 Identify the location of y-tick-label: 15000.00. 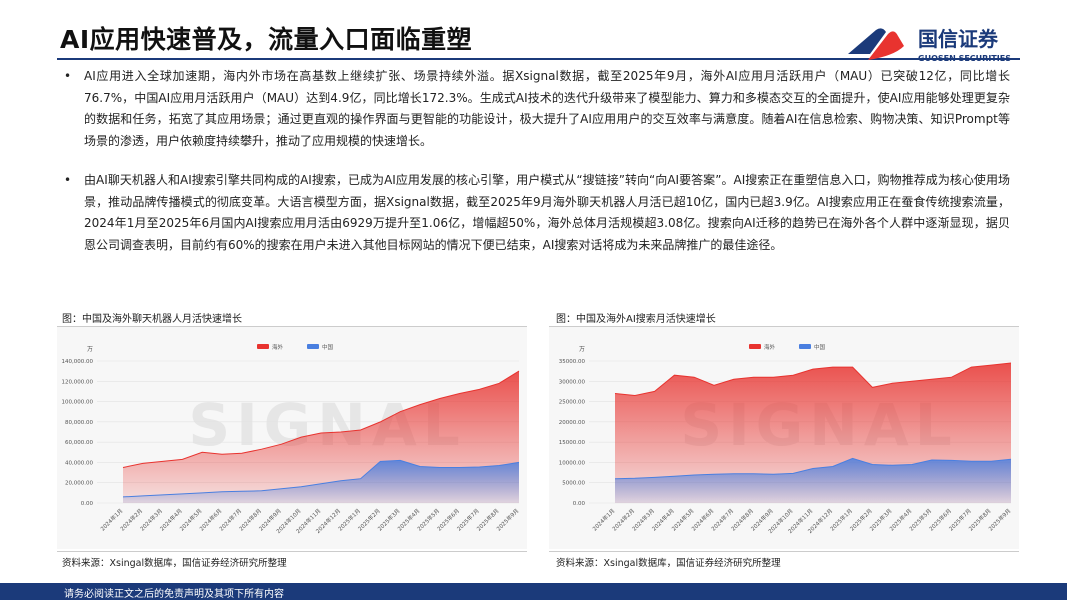
(572, 443).